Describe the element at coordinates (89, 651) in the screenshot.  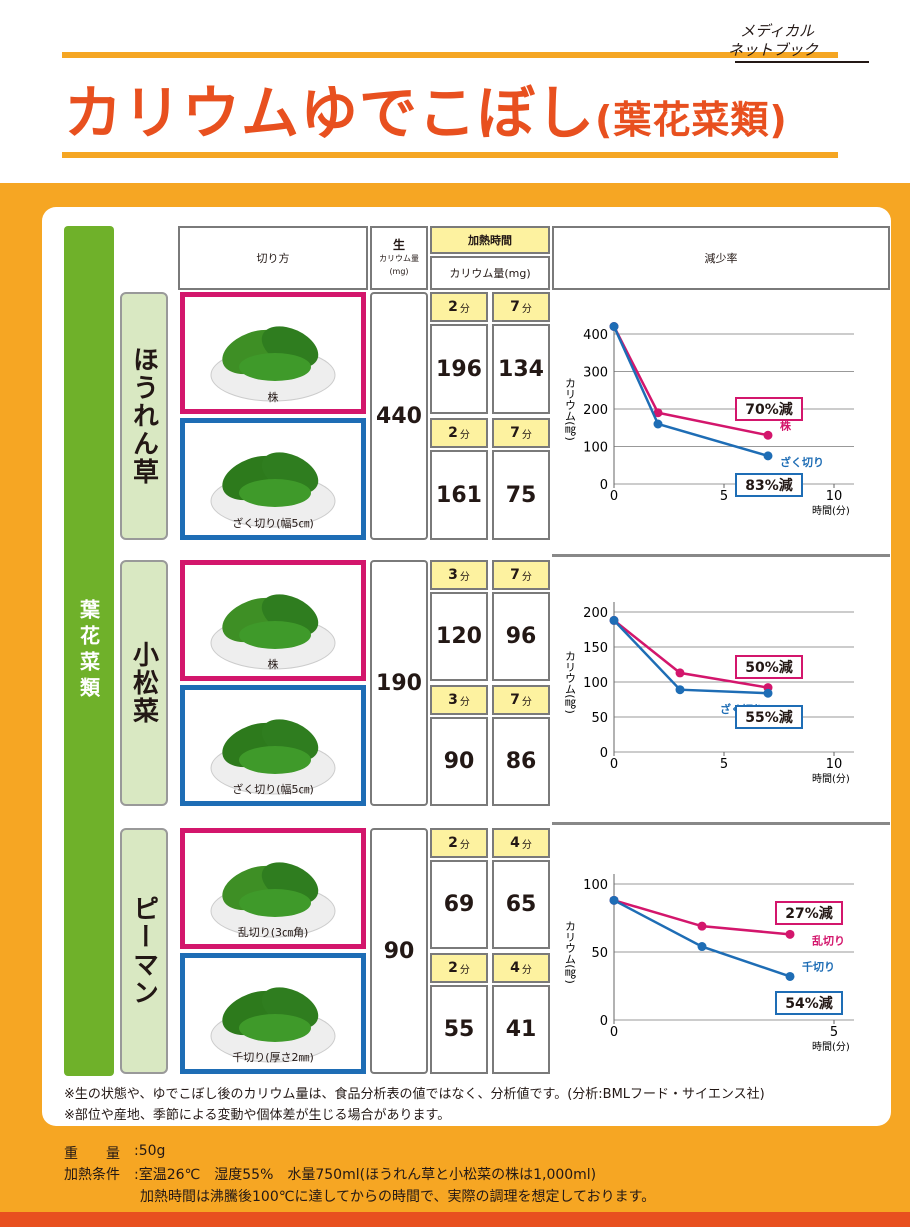
I see `category-label: 葉花菜類` at that location.